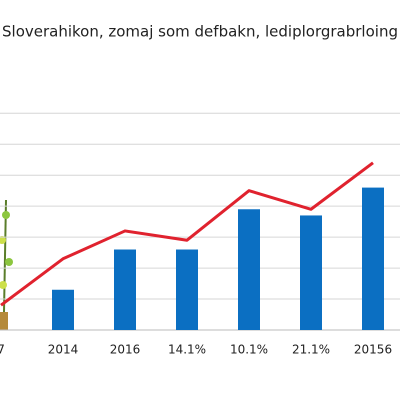  I want to click on x-tick-label: 21.1%, so click(311, 350).